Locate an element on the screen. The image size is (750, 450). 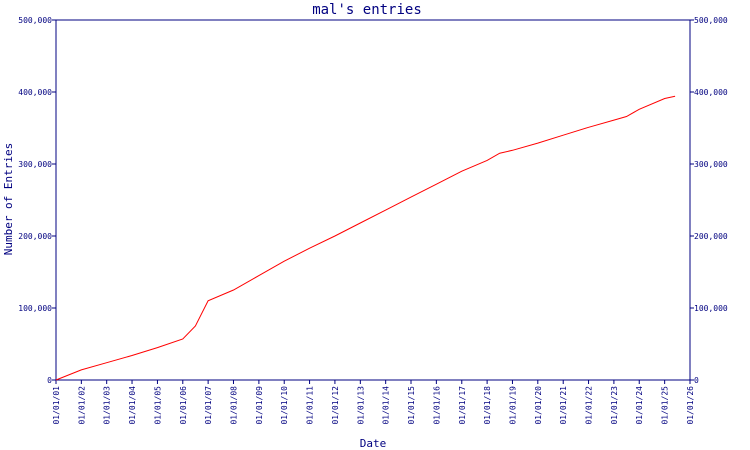
x-tick-label: 01/01/22 is located at coordinates (589, 405).